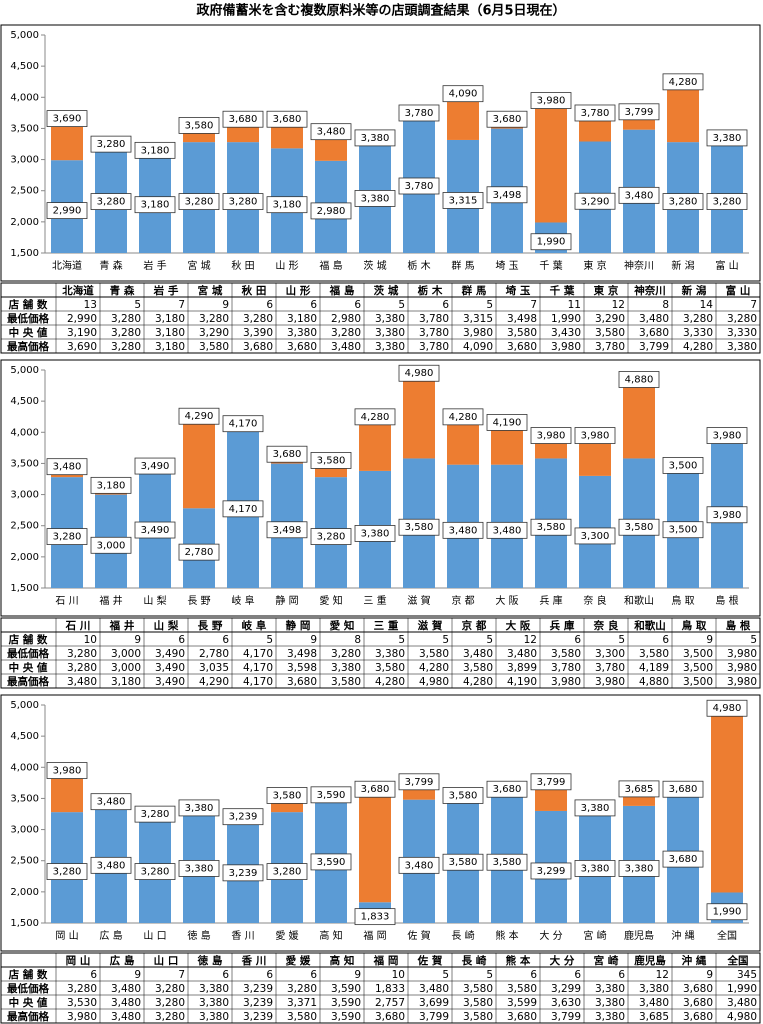  What do you see at coordinates (82, 347) in the screenshot?
I see `table-cell: 3,690` at bounding box center [82, 347].